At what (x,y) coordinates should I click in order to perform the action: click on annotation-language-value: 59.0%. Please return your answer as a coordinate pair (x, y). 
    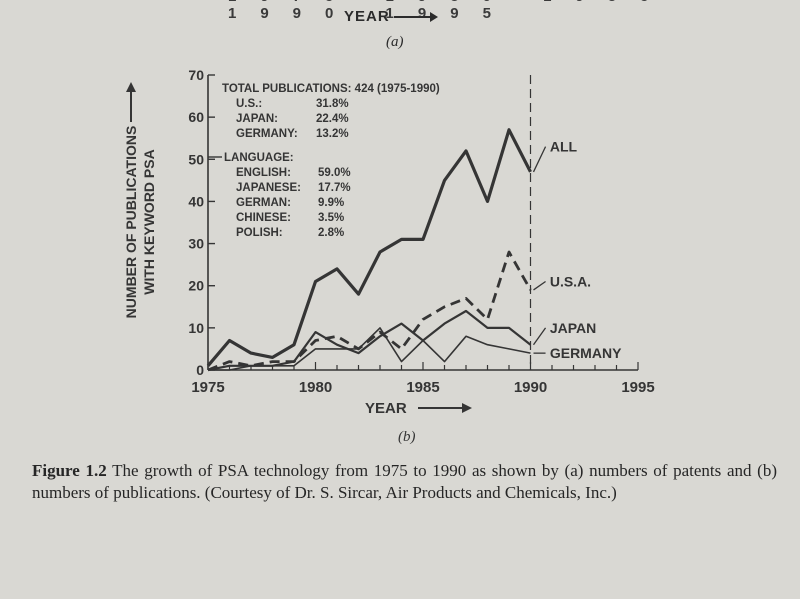
    Looking at the image, I should click on (334, 173).